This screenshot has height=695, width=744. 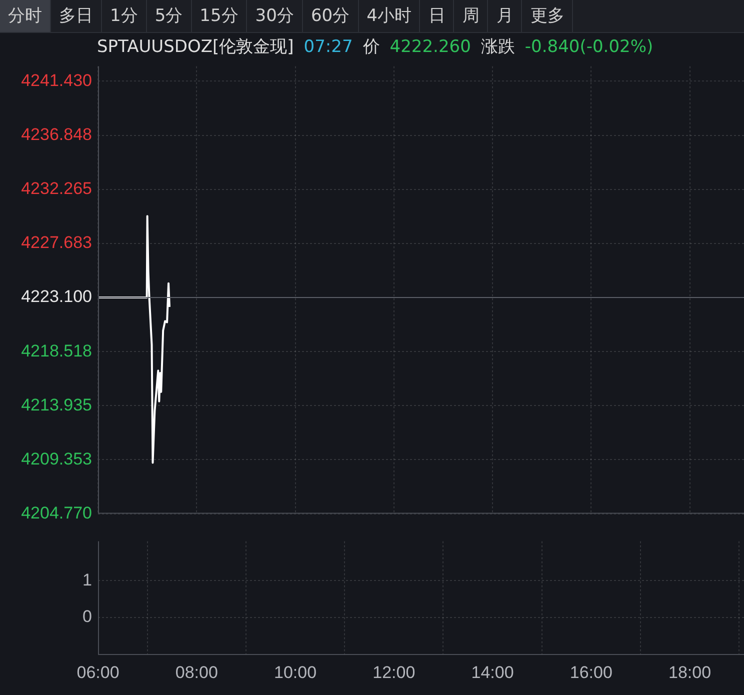 I want to click on x-tick-label: 10:00, so click(x=295, y=672).